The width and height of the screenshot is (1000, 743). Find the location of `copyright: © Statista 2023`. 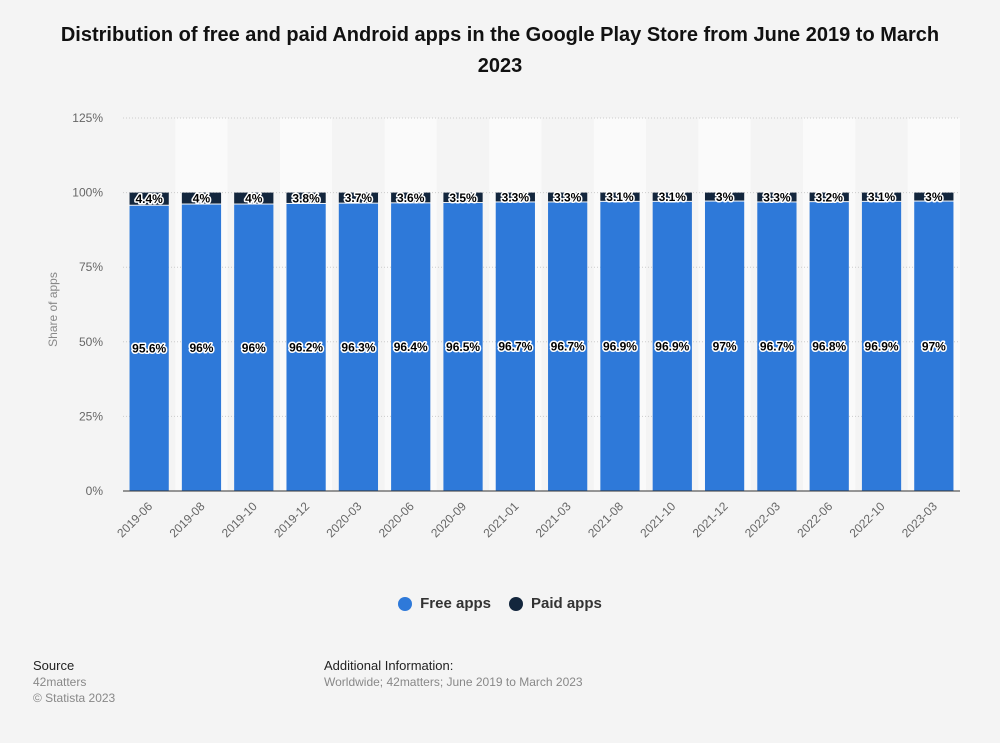

copyright: © Statista 2023 is located at coordinates (74, 698).